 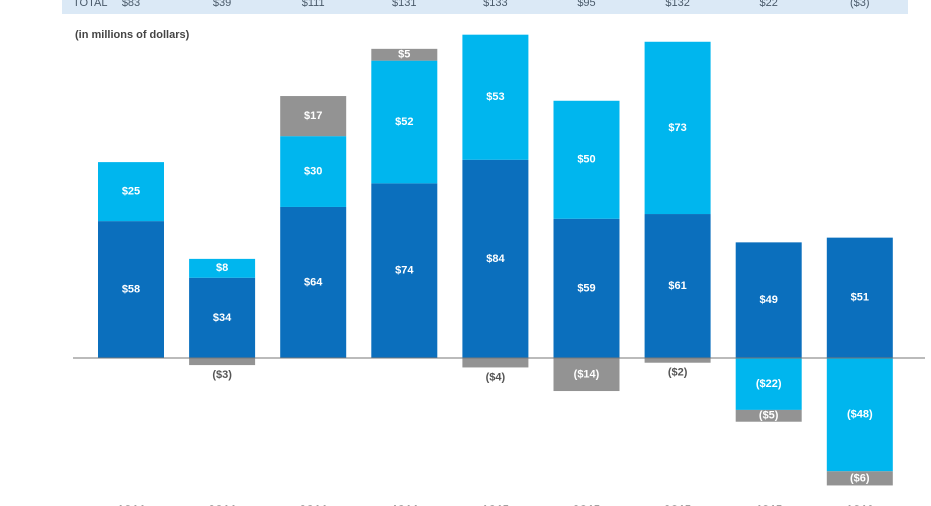 I want to click on total-value: $131, so click(x=404, y=4).